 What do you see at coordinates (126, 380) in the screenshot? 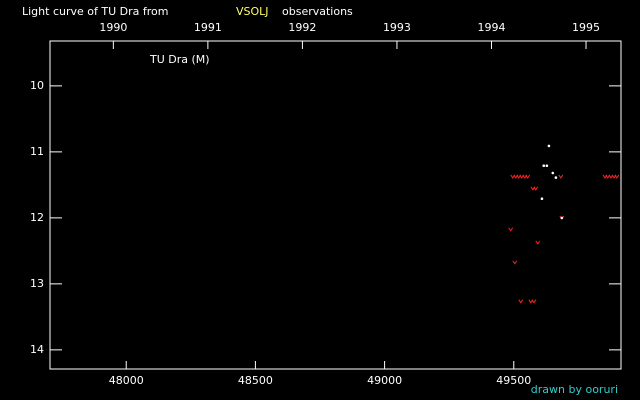
I see `x-tick-label: 48000` at bounding box center [126, 380].